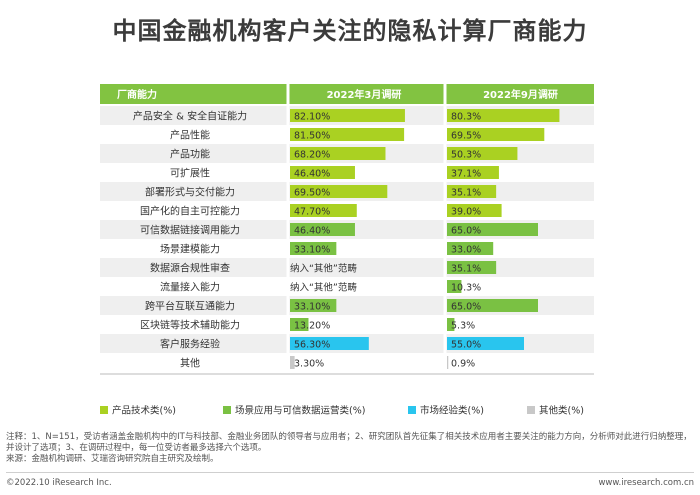  Describe the element at coordinates (466, 288) in the screenshot. I see `value-label: 10.3%` at that location.